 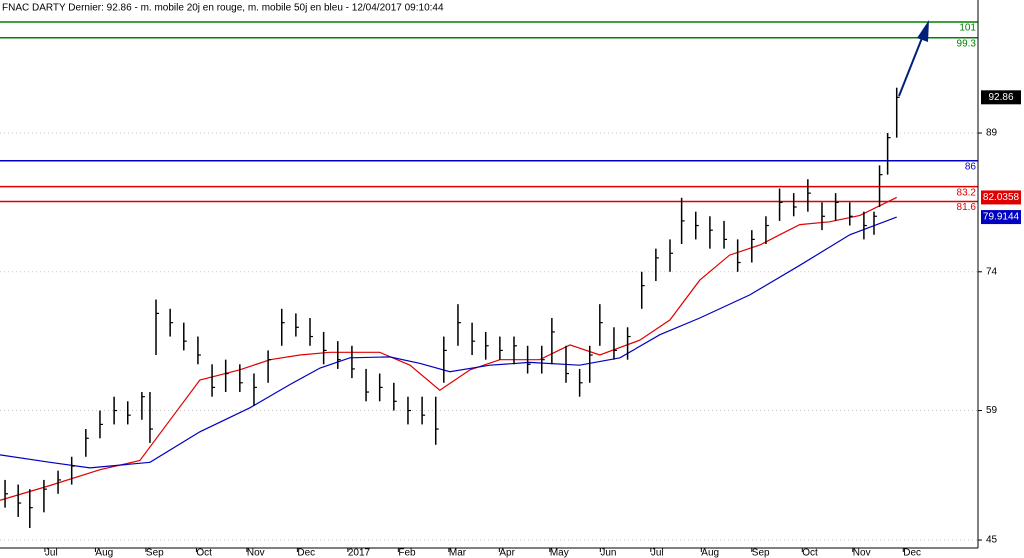 I want to click on level-label: 101, so click(x=967, y=28).